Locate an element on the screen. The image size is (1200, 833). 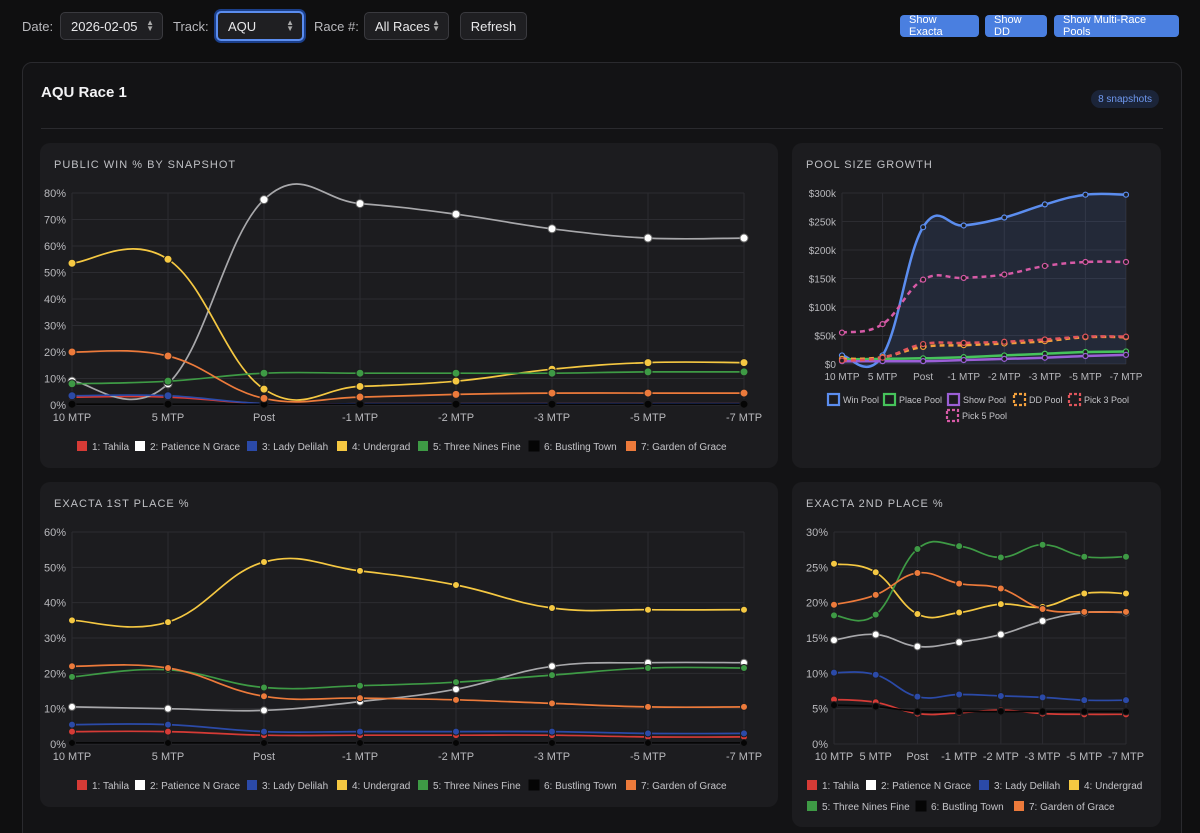
y-tick-label: $300k is located at coordinates (823, 194).